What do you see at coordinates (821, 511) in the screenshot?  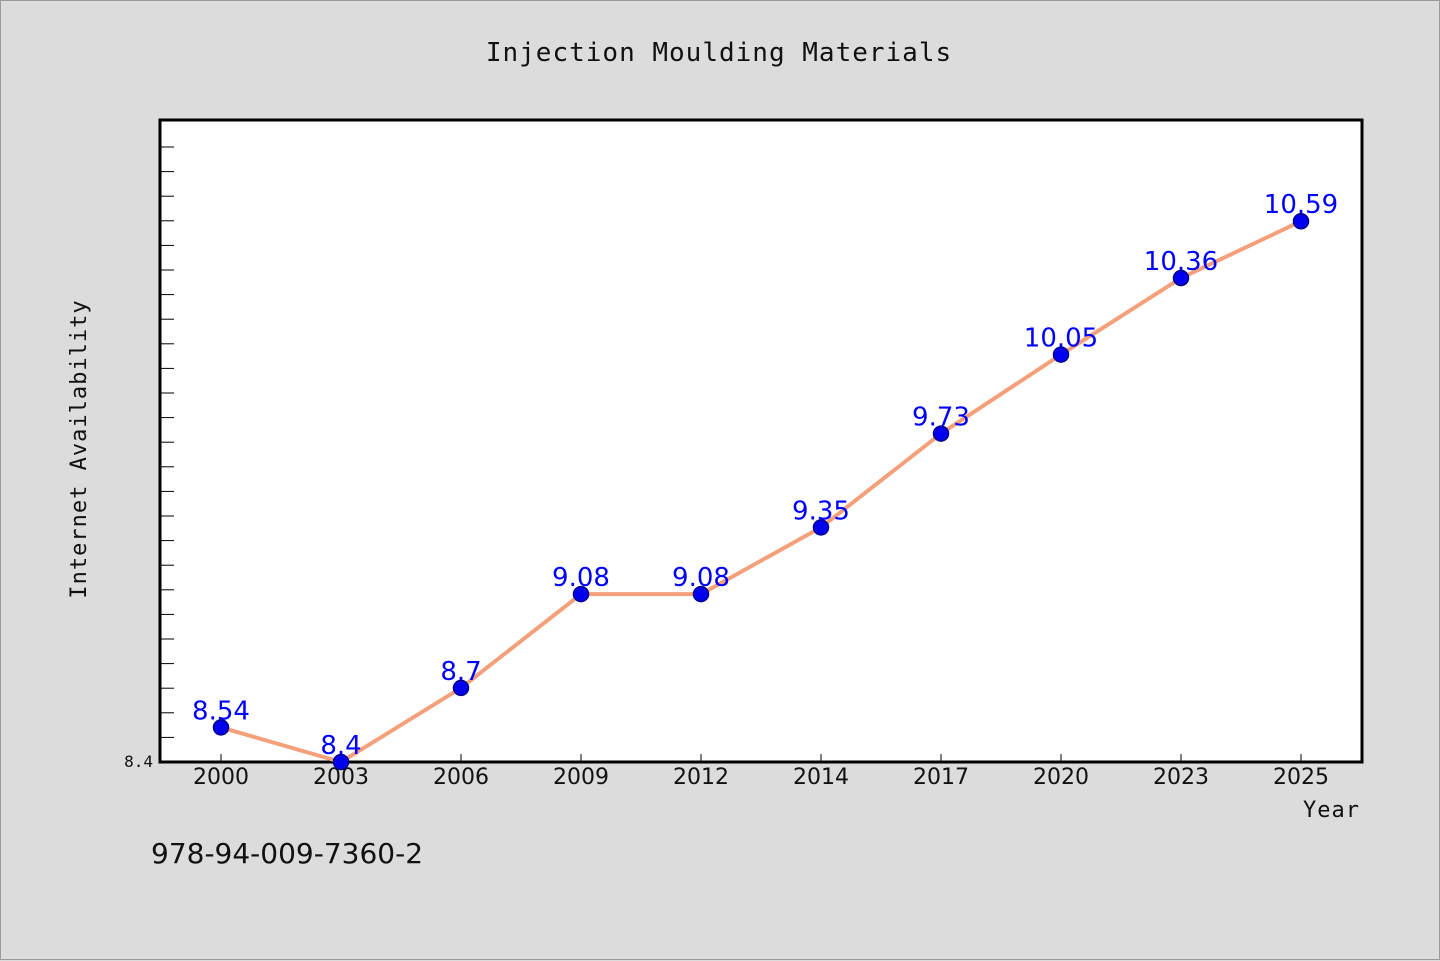 I see `data-label: 9.35` at bounding box center [821, 511].